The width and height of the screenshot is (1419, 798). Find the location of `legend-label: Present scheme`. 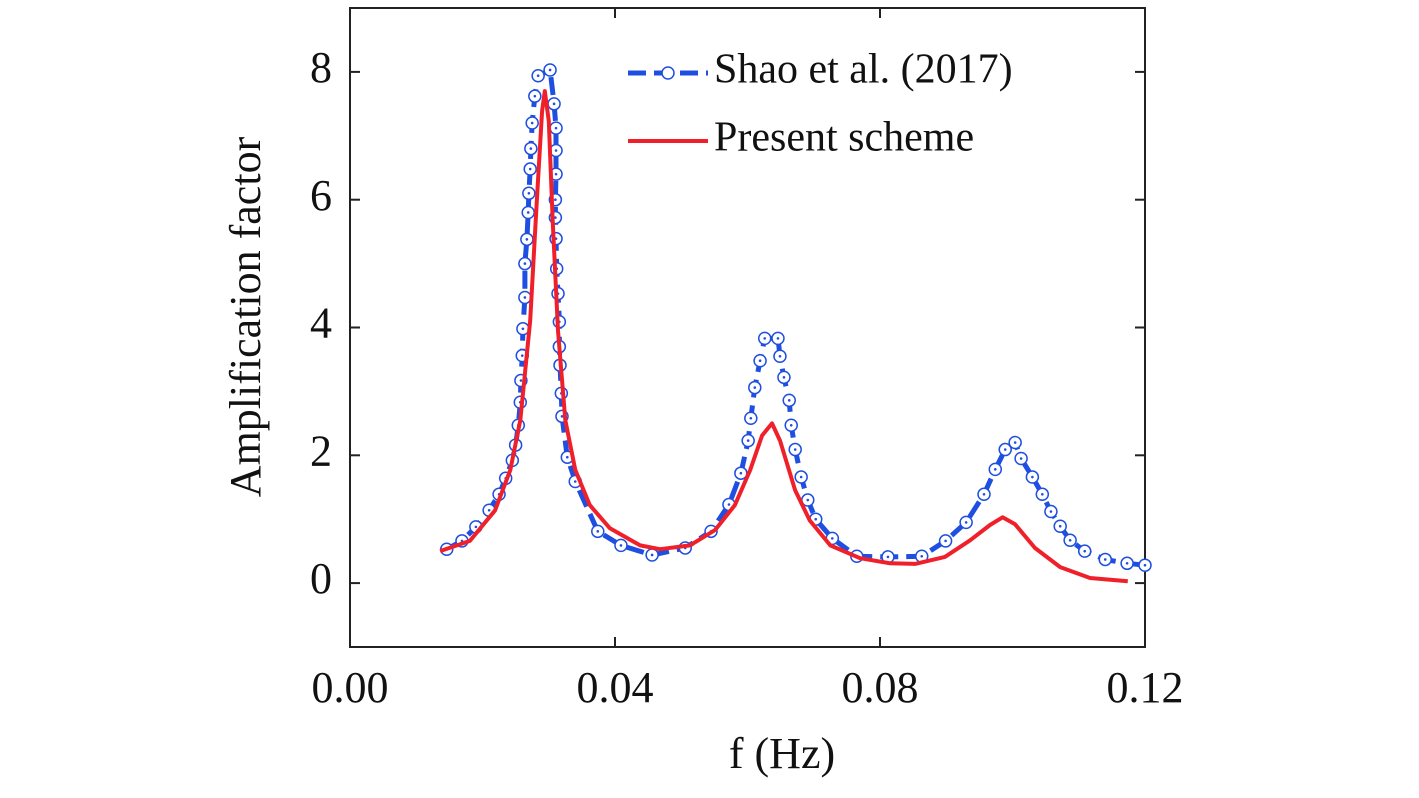

legend-label: Present scheme is located at coordinates (844, 138).